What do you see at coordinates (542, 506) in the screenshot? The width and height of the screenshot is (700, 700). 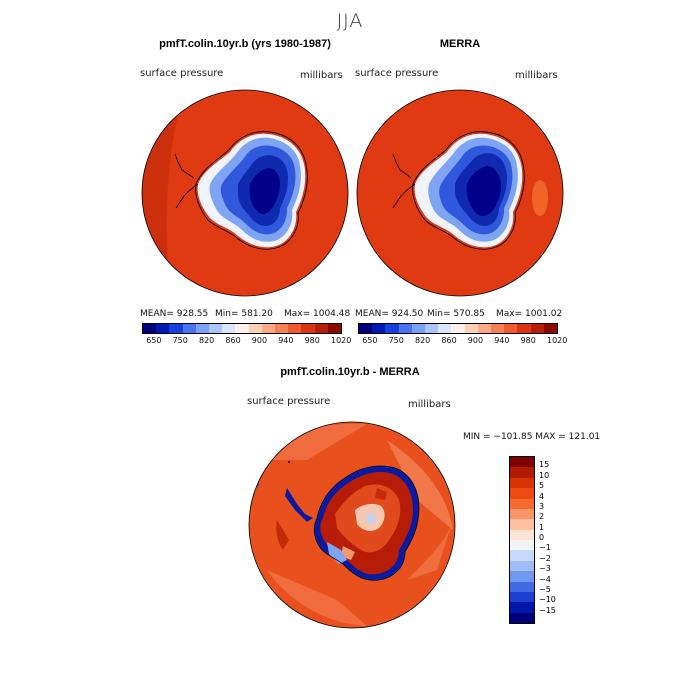 I see `colorbar-tick-label: 3` at bounding box center [542, 506].